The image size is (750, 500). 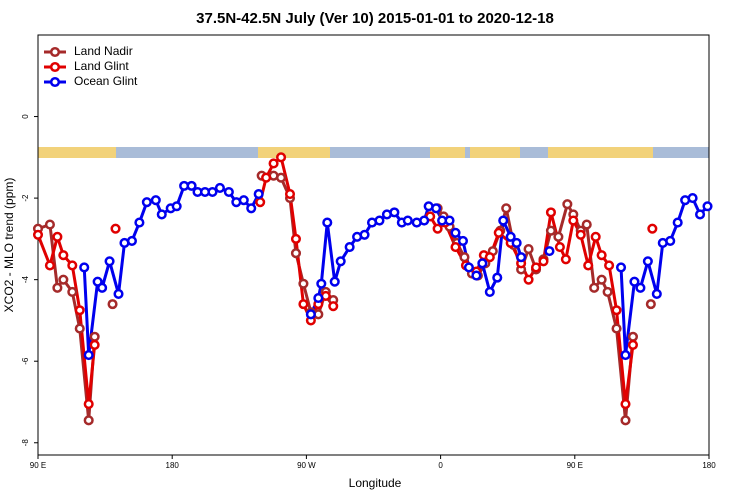 What do you see at coordinates (38, 465) in the screenshot?
I see `x-tick-label: 90 E` at bounding box center [38, 465].